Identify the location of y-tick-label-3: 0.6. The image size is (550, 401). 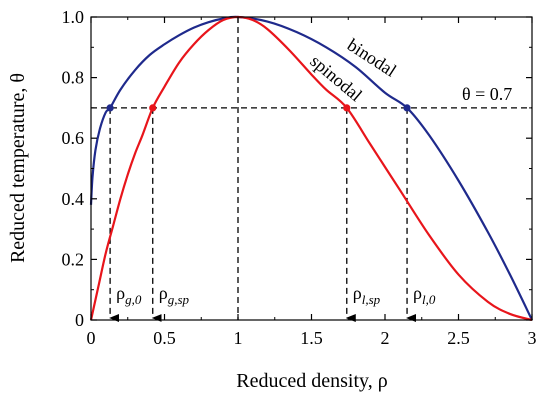
(73, 138).